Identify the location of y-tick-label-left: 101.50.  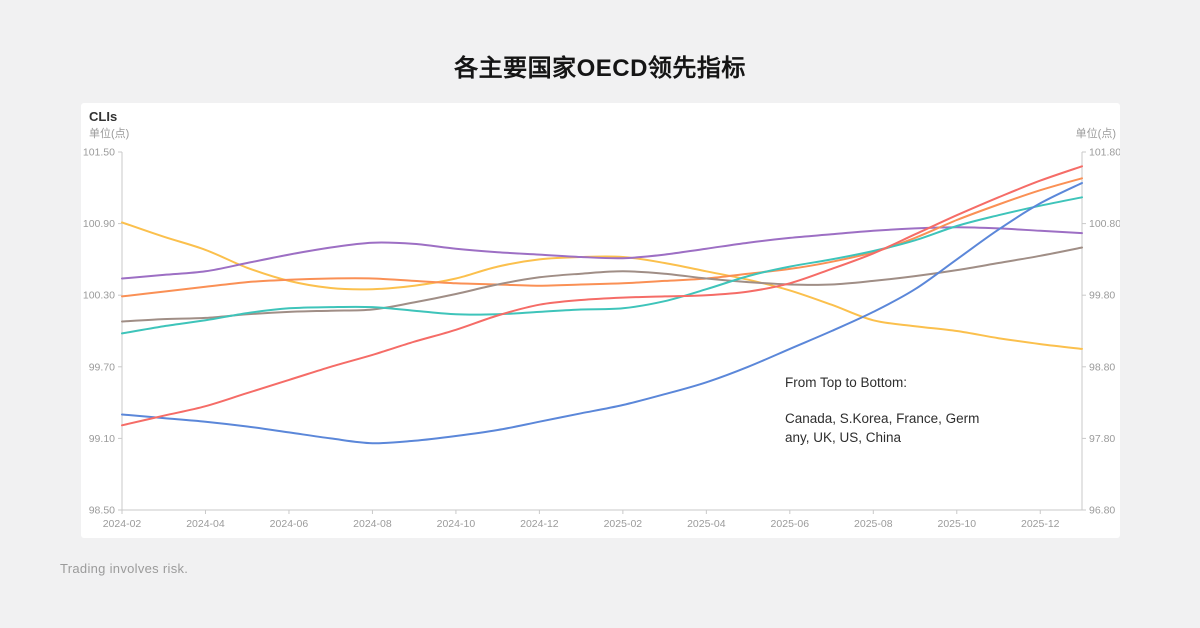
(99, 153).